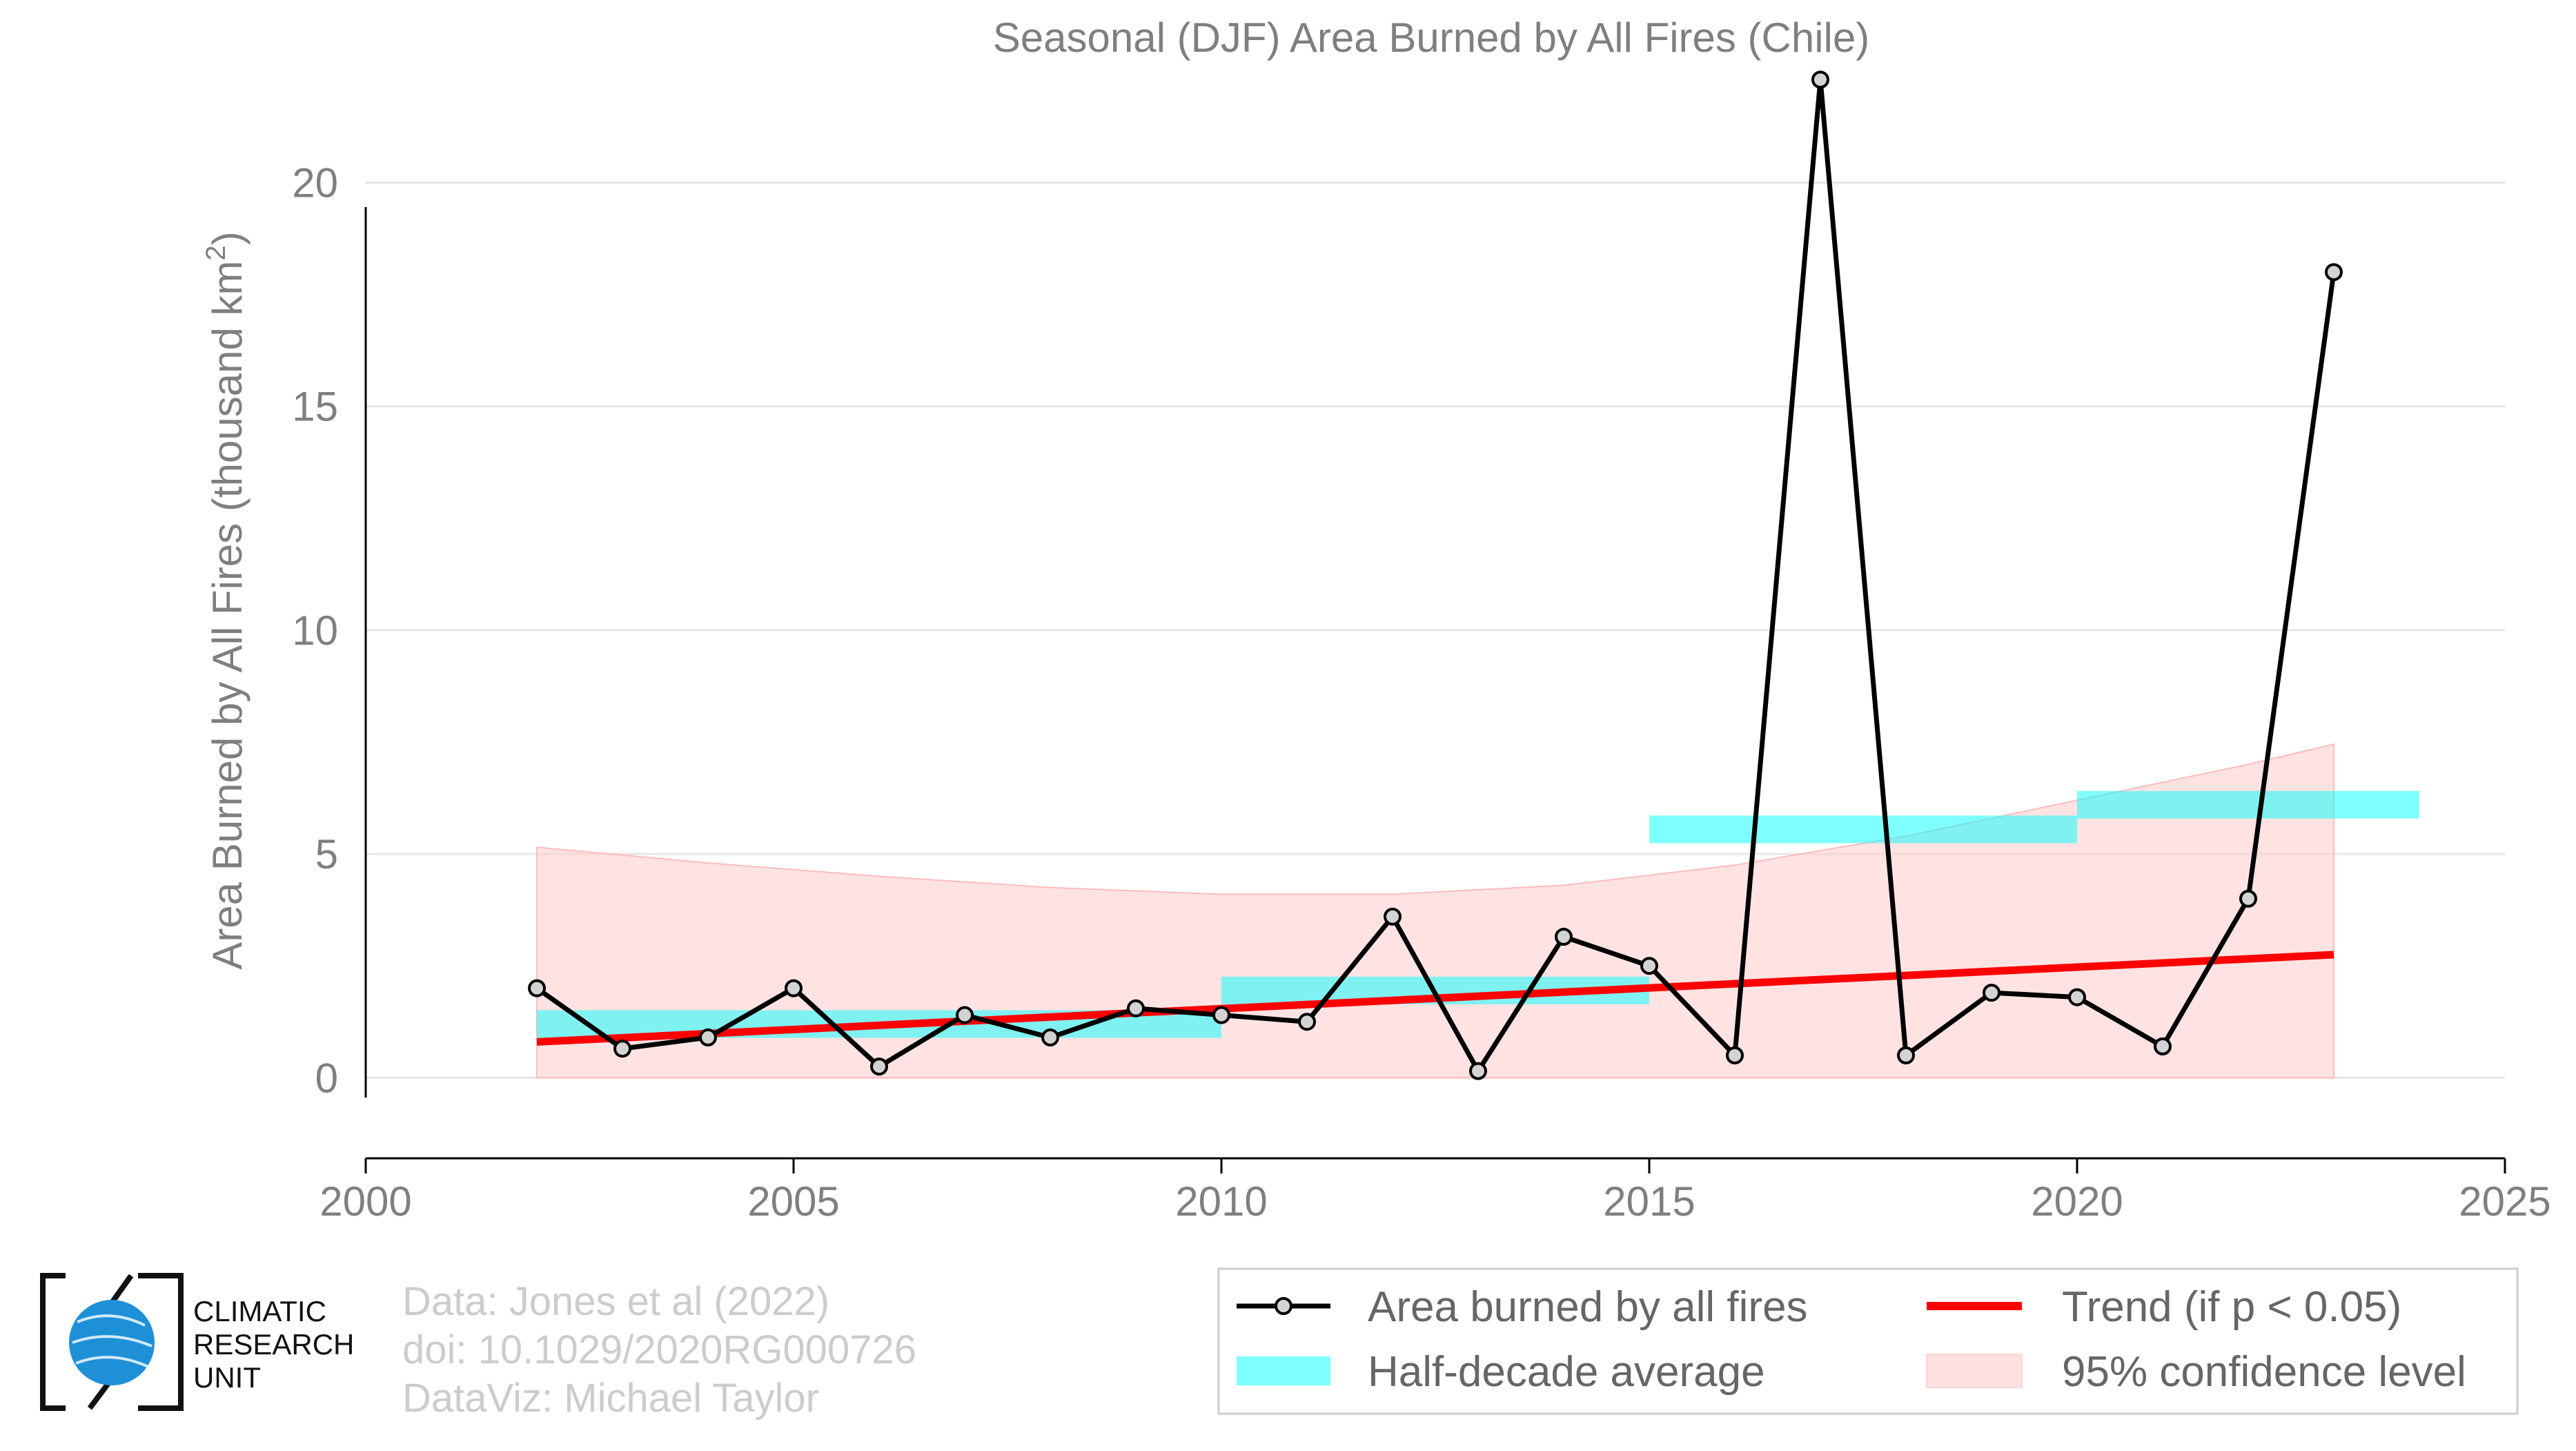 The height and width of the screenshot is (1451, 2576). Describe the element at coordinates (2231, 1307) in the screenshot. I see `legend-label-trend: Trend (if p < 0.05)` at that location.